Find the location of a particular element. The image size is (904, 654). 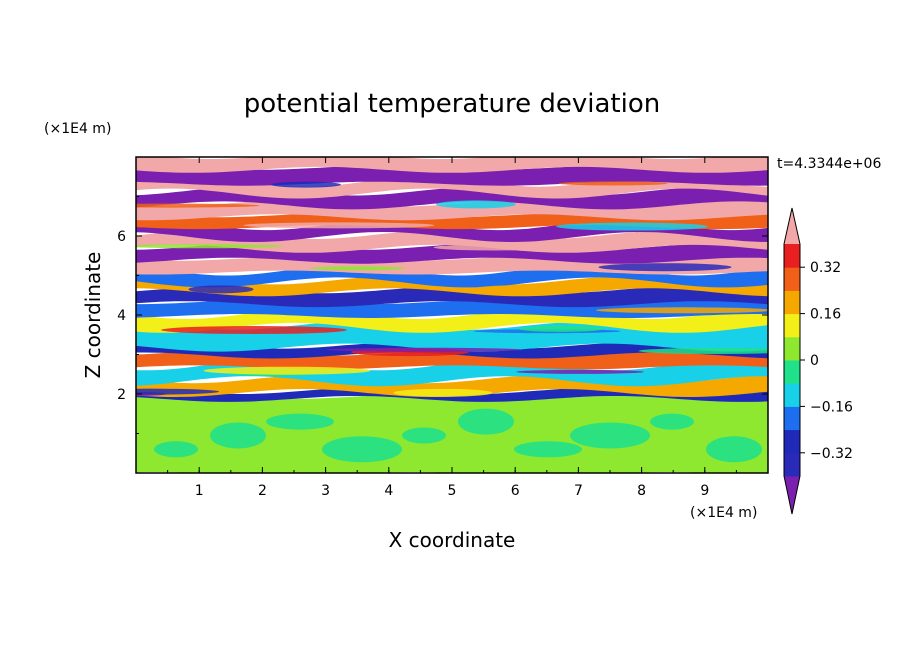

colorbar: 0.32 0.16 0 −0.16 −0.32 is located at coordinates (818, 361).